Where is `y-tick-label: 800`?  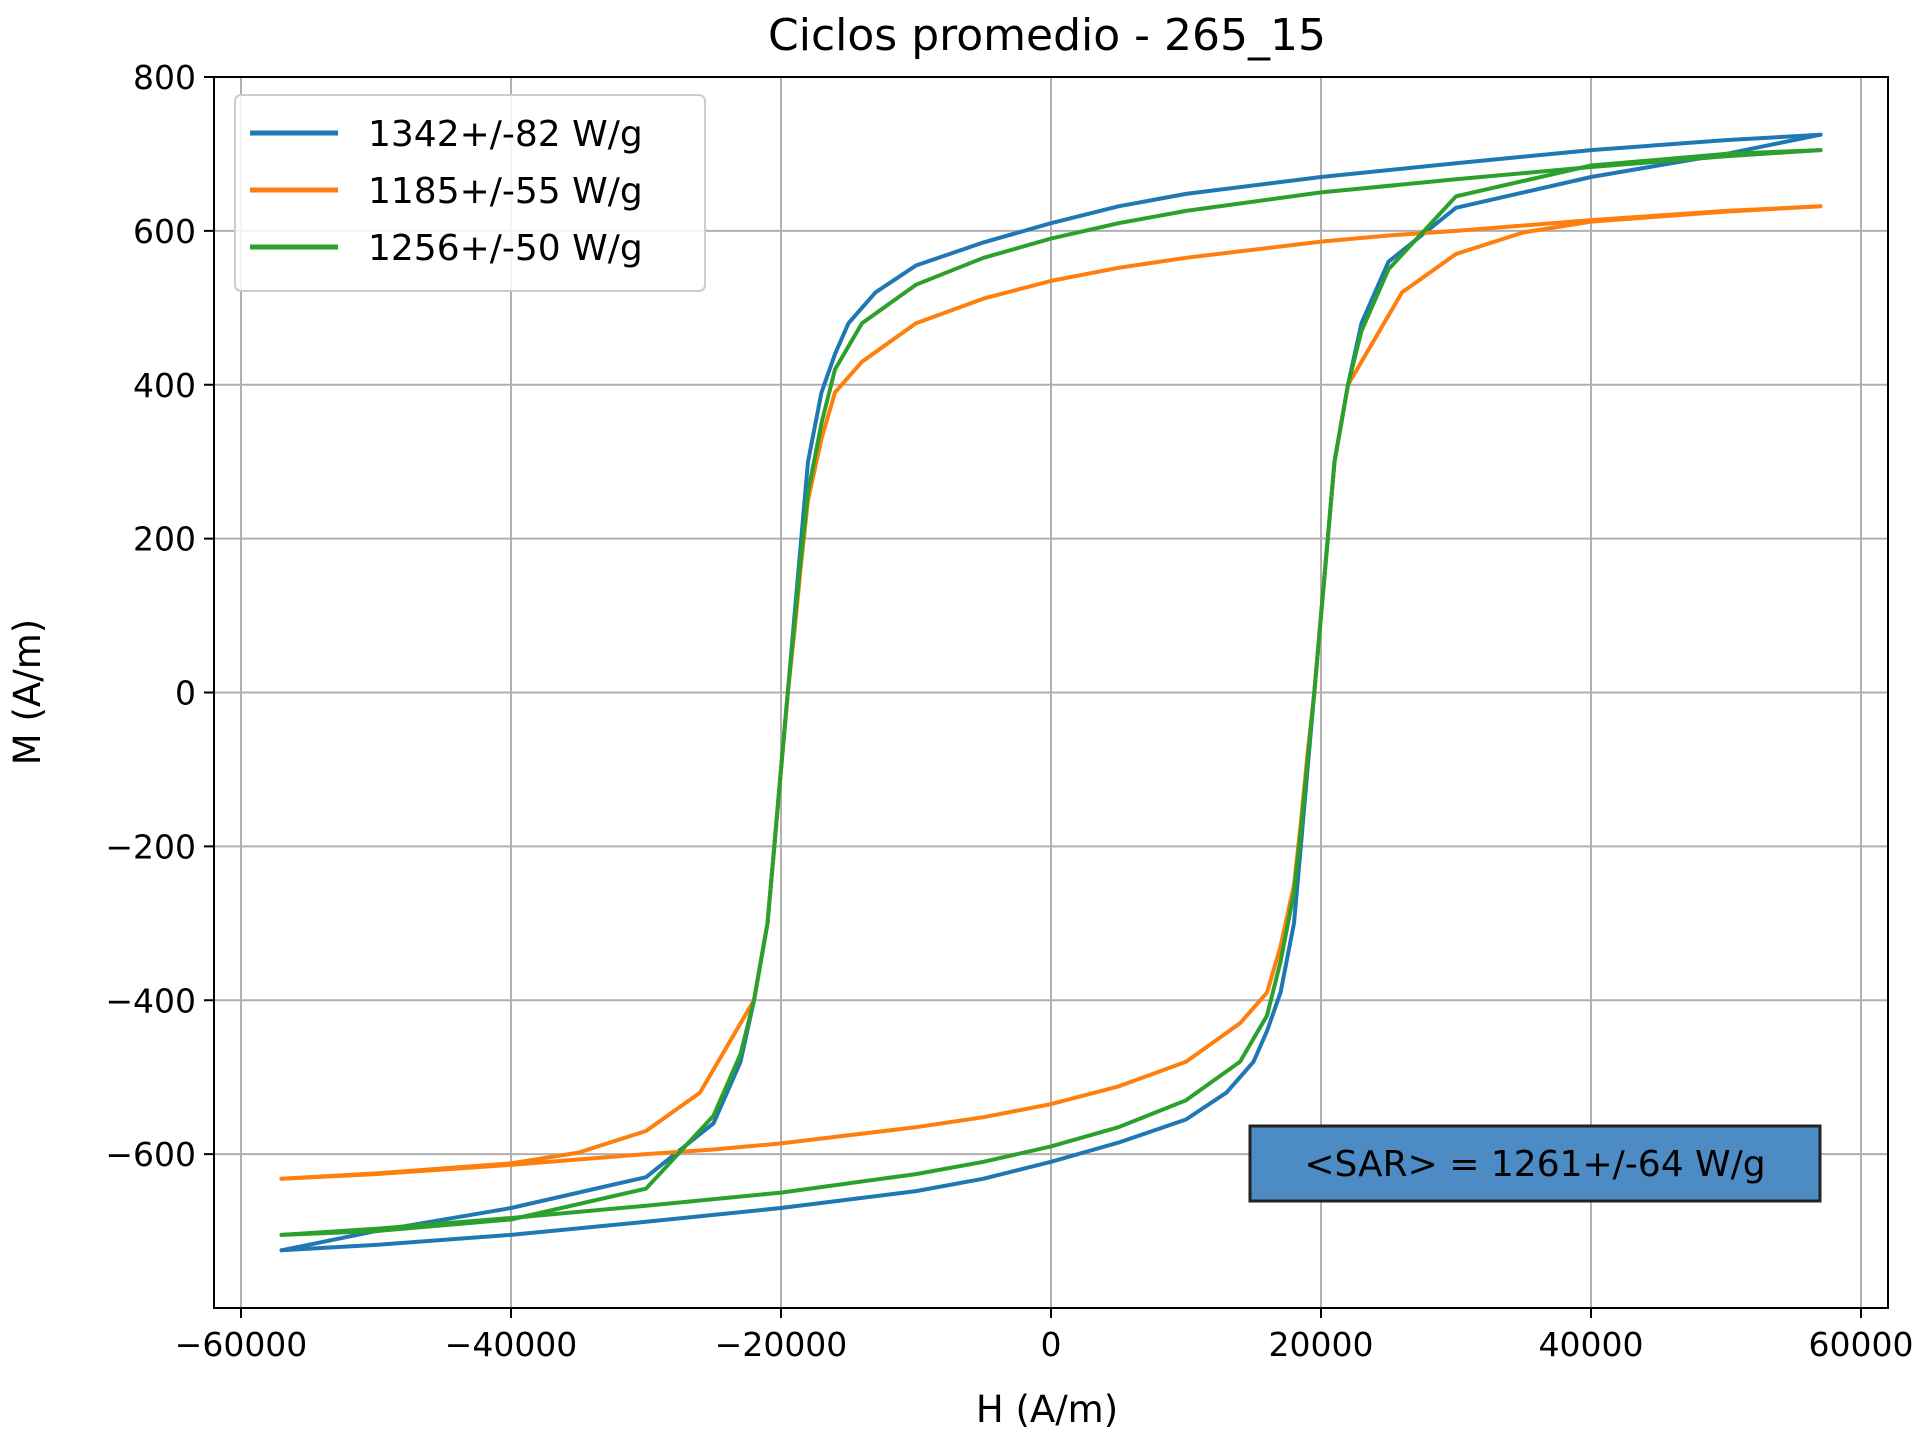 y-tick-label: 800 is located at coordinates (164, 77).